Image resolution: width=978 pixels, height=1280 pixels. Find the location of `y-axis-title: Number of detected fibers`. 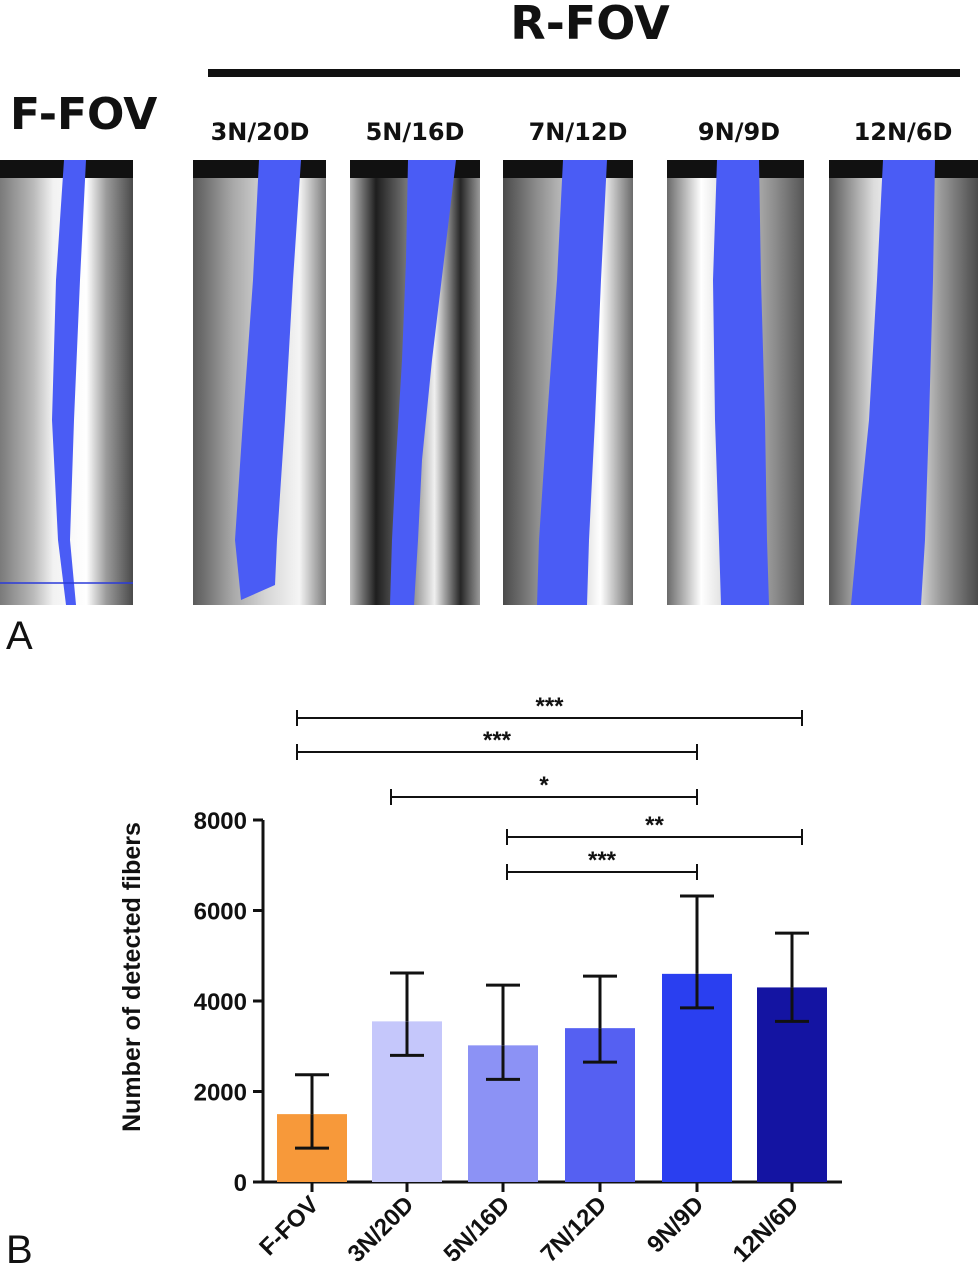

y-axis-title: Number of detected fibers is located at coordinates (132, 977).